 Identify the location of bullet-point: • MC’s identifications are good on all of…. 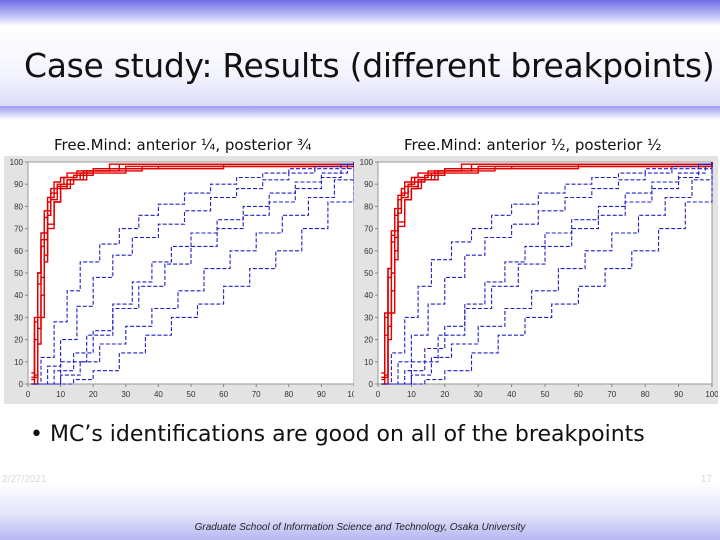
(337, 434).